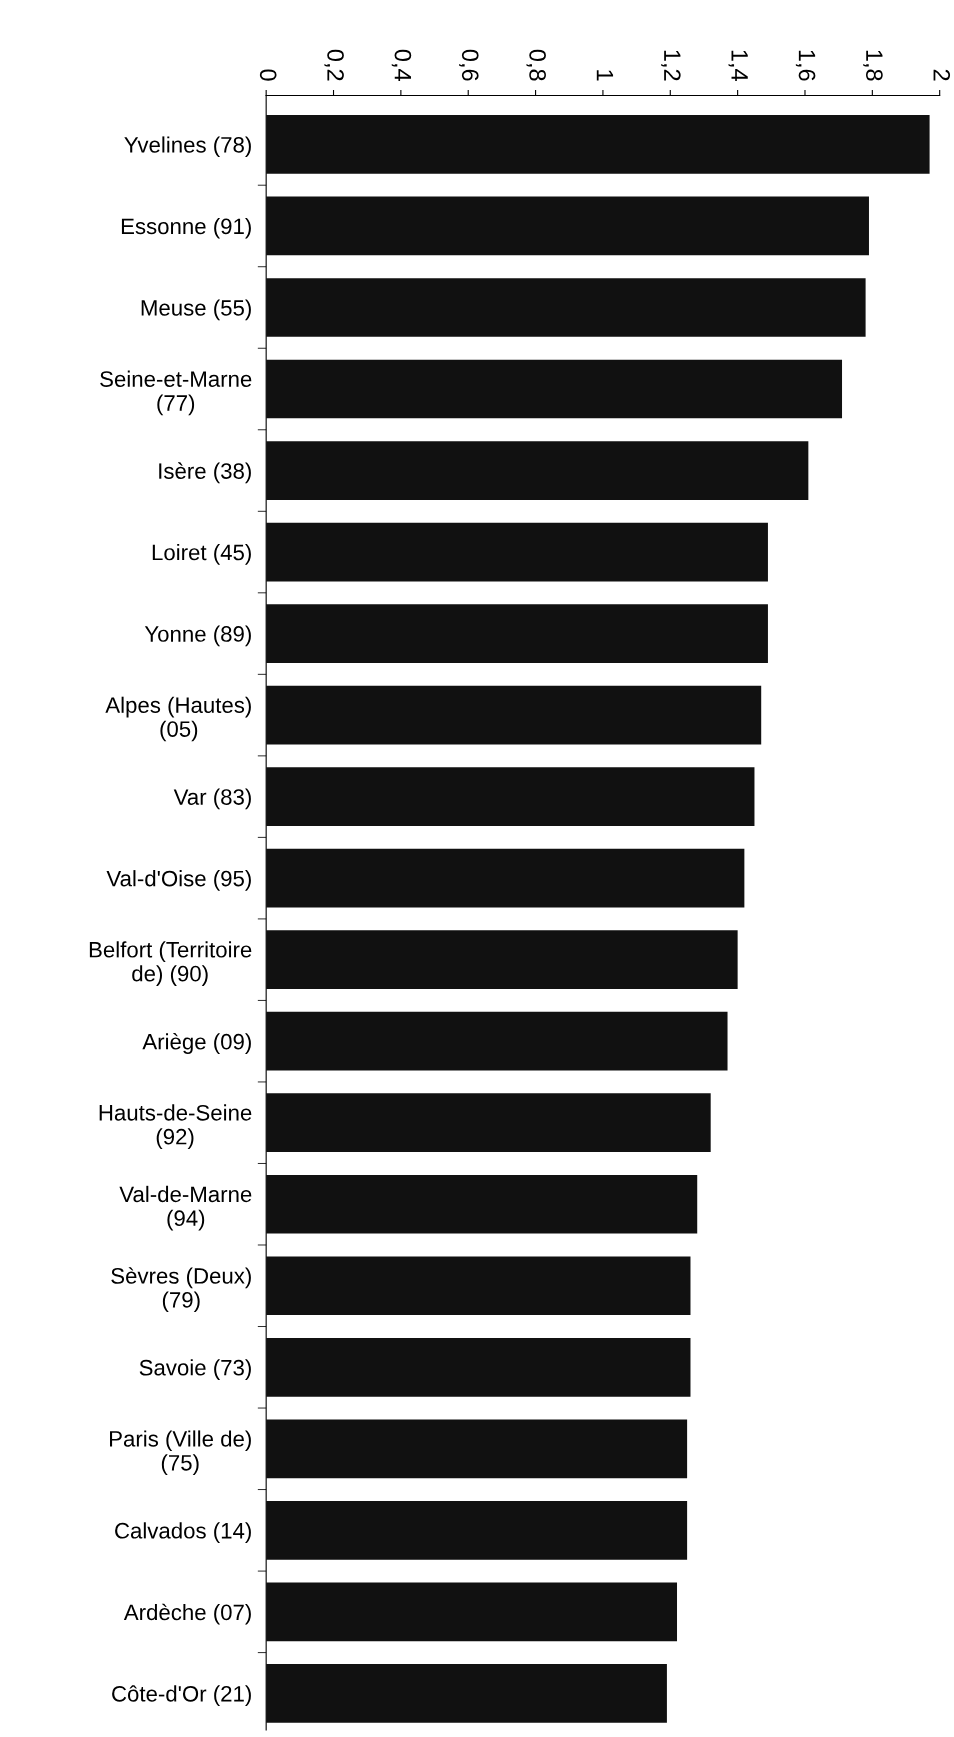 The image size is (954, 1737). I want to click on y-tick-label: Savoie (73), so click(195, 1369).